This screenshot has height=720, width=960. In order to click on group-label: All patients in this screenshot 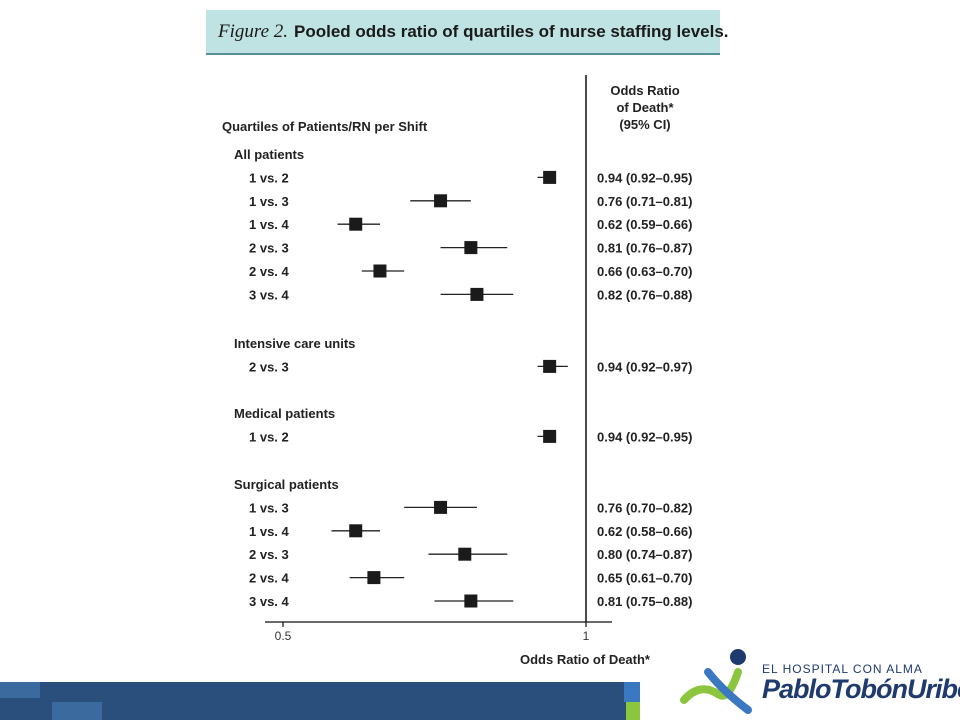, I will do `click(269, 154)`.